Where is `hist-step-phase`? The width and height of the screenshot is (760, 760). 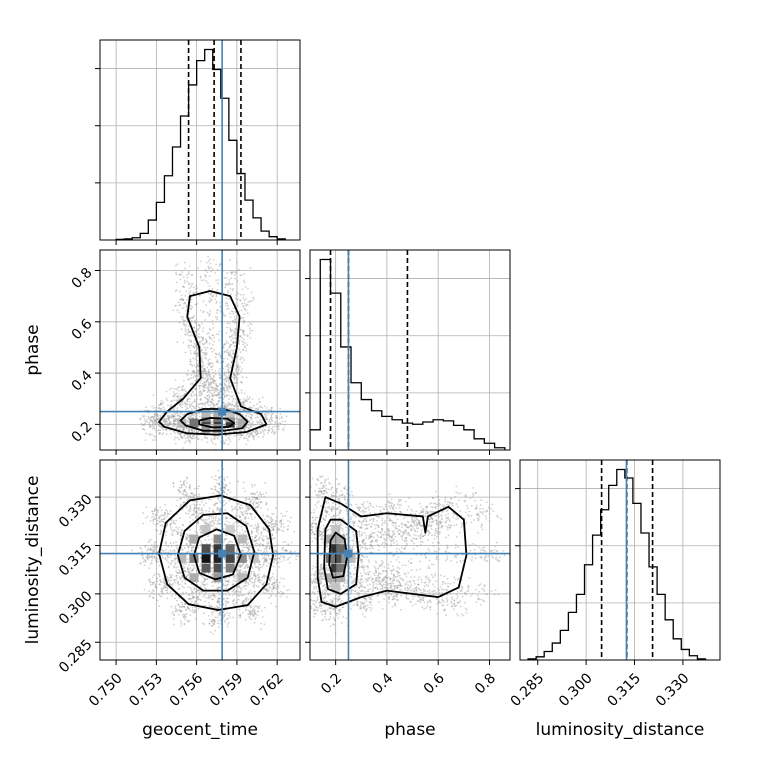
hist-step-phase is located at coordinates (408, 354).